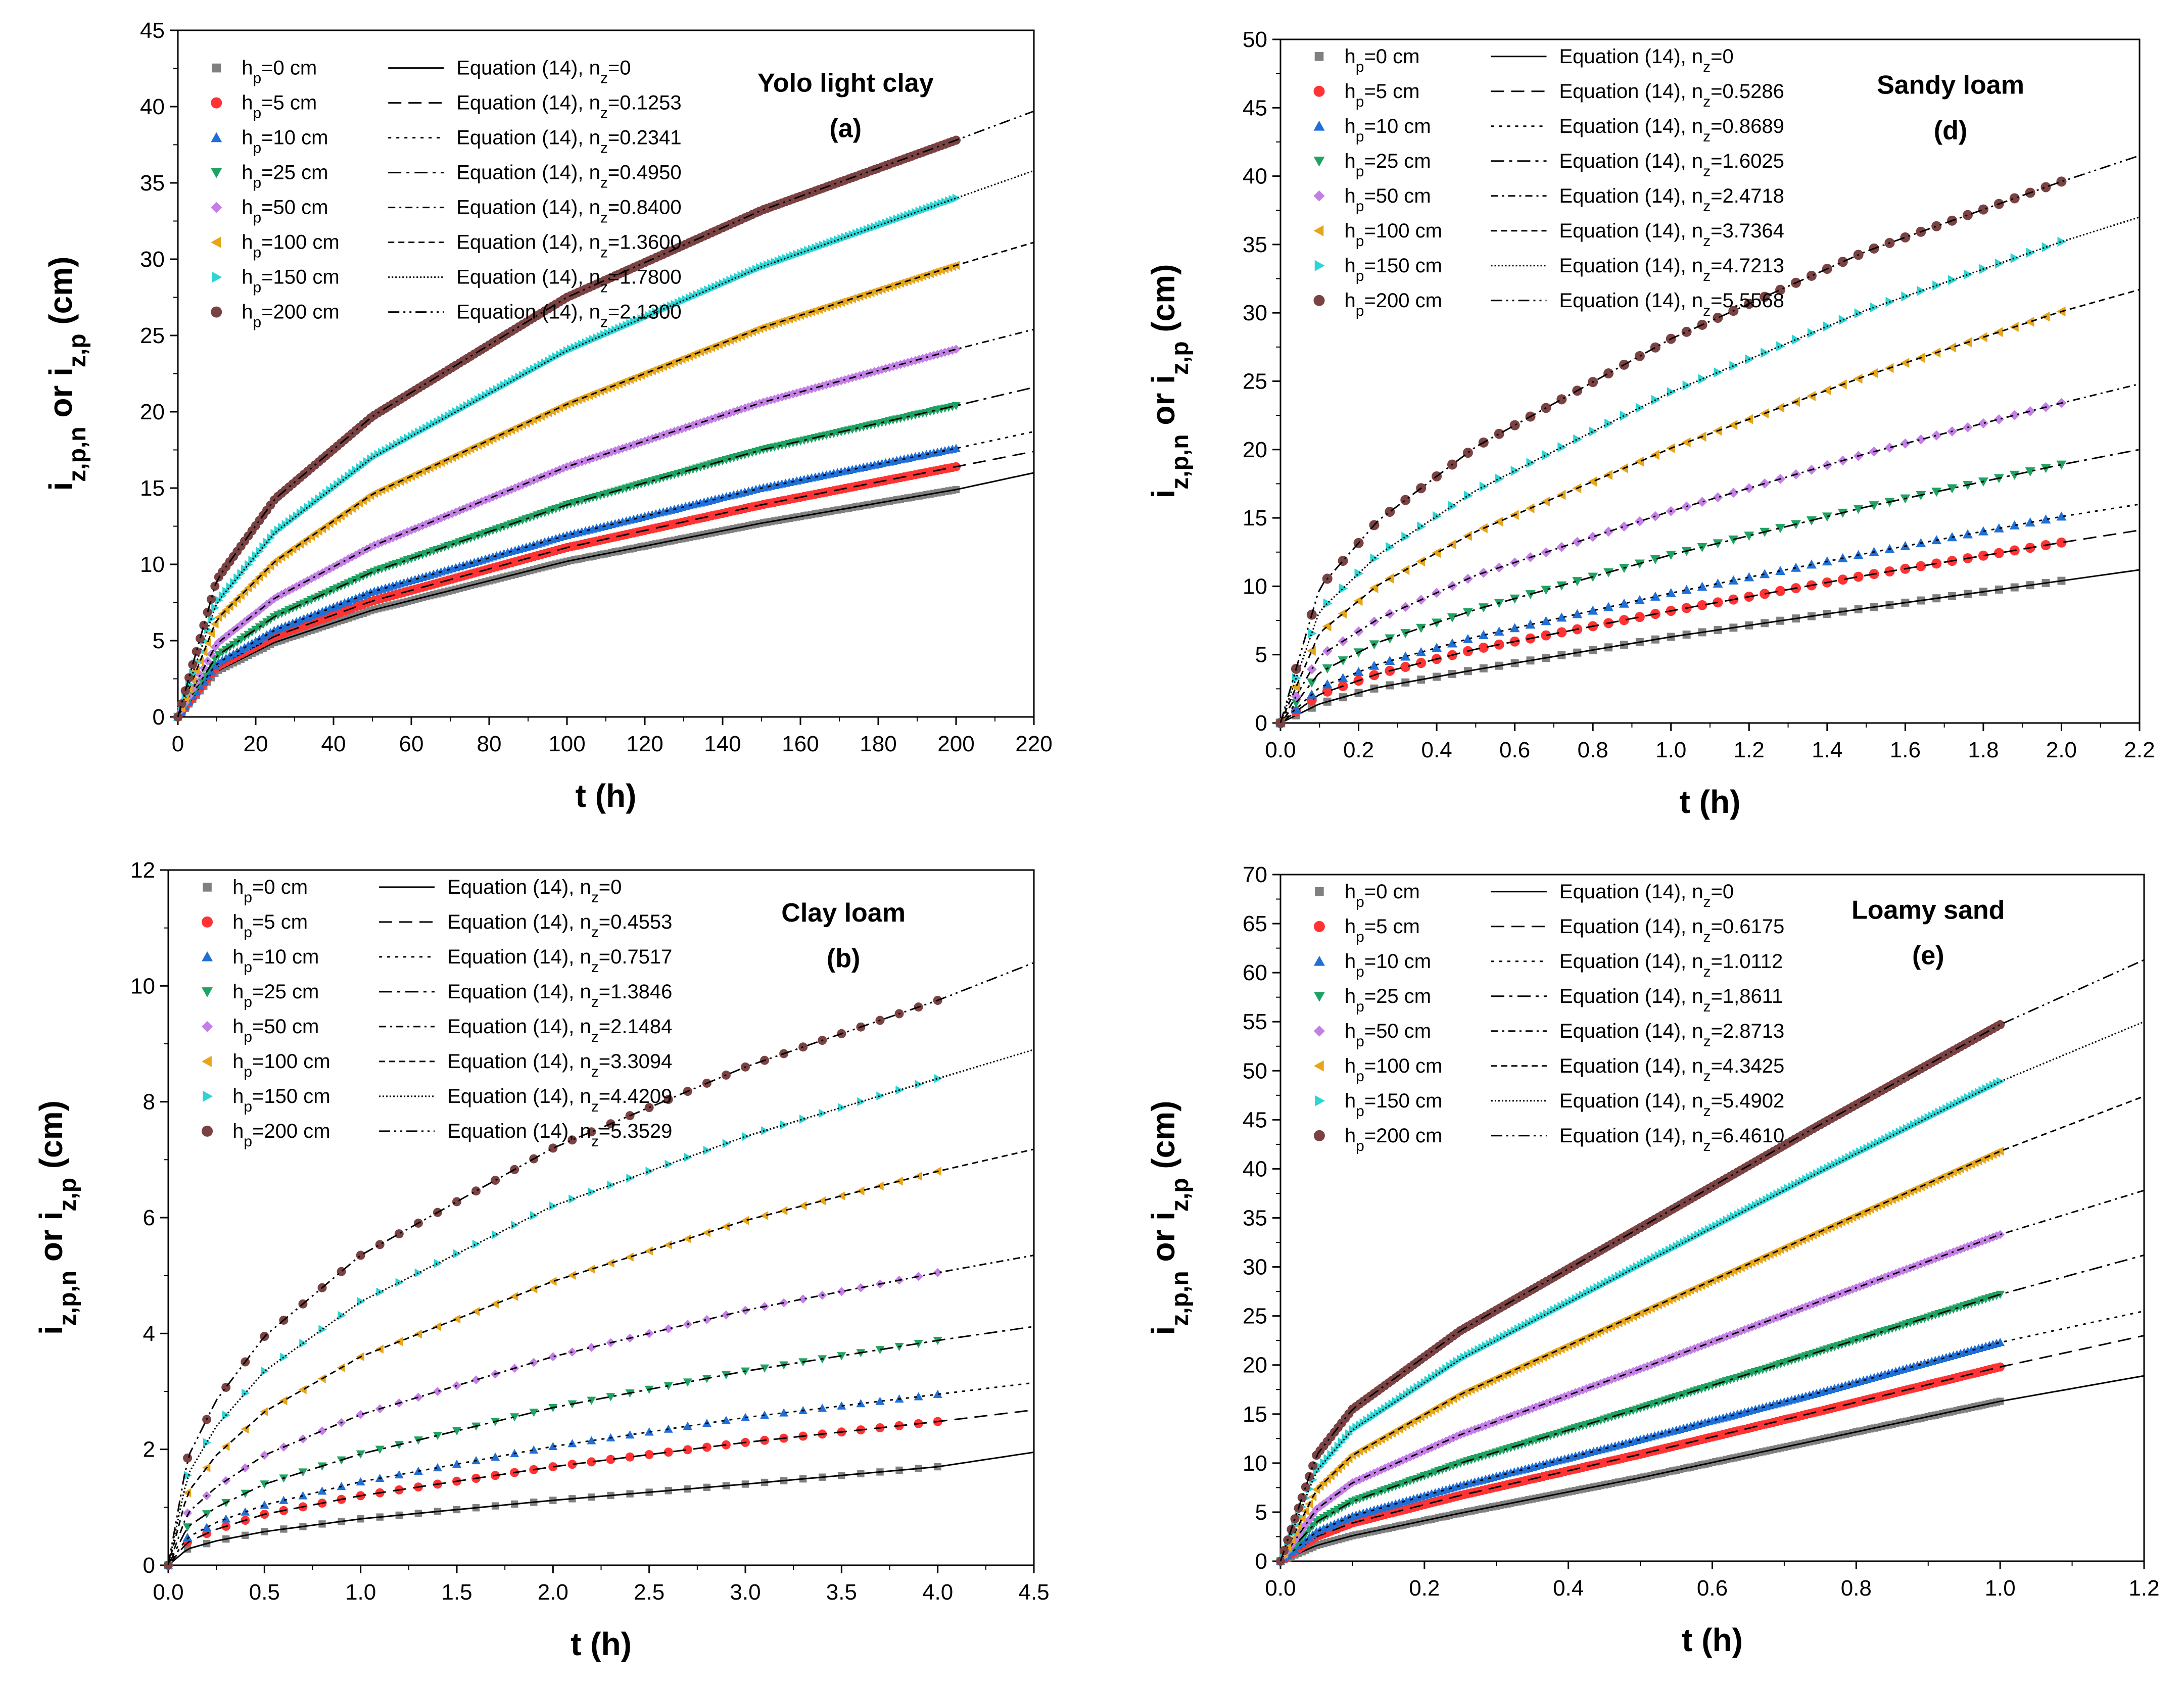 This screenshot has width=2184, height=1688. I want to click on series-hp25, so click(604, 554).